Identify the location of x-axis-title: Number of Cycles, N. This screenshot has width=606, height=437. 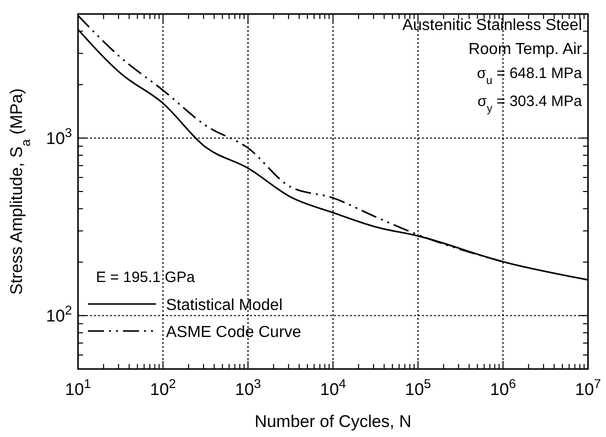
(333, 421).